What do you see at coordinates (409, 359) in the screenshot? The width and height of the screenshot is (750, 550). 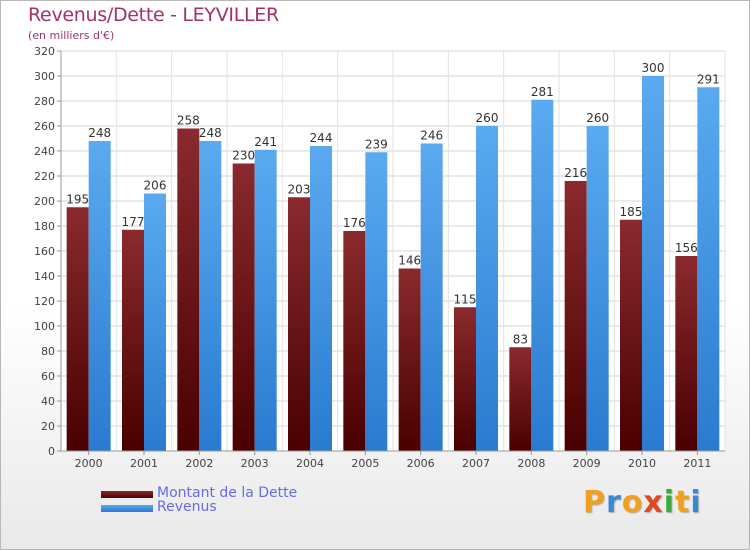 I see `bar-dette-2006` at bounding box center [409, 359].